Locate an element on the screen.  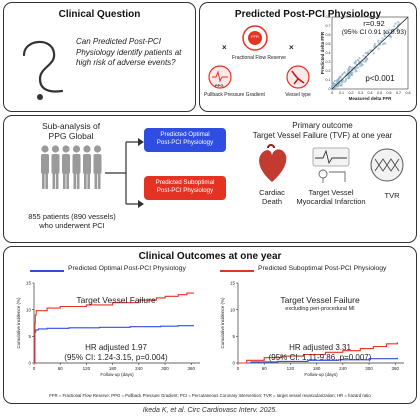
outcome-cardiac-death: Cardiac Death is located at coordinates (272, 197).